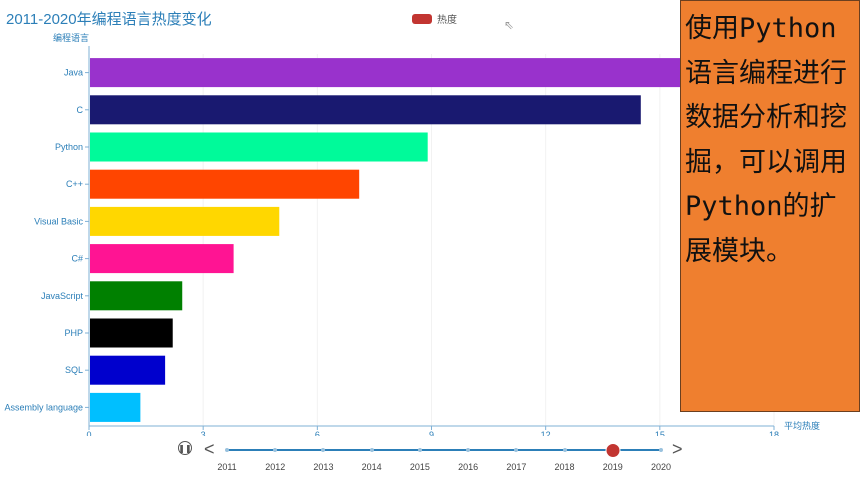 The height and width of the screenshot is (484, 860). Describe the element at coordinates (431, 433) in the screenshot. I see `x-tick-label: 9` at that location.